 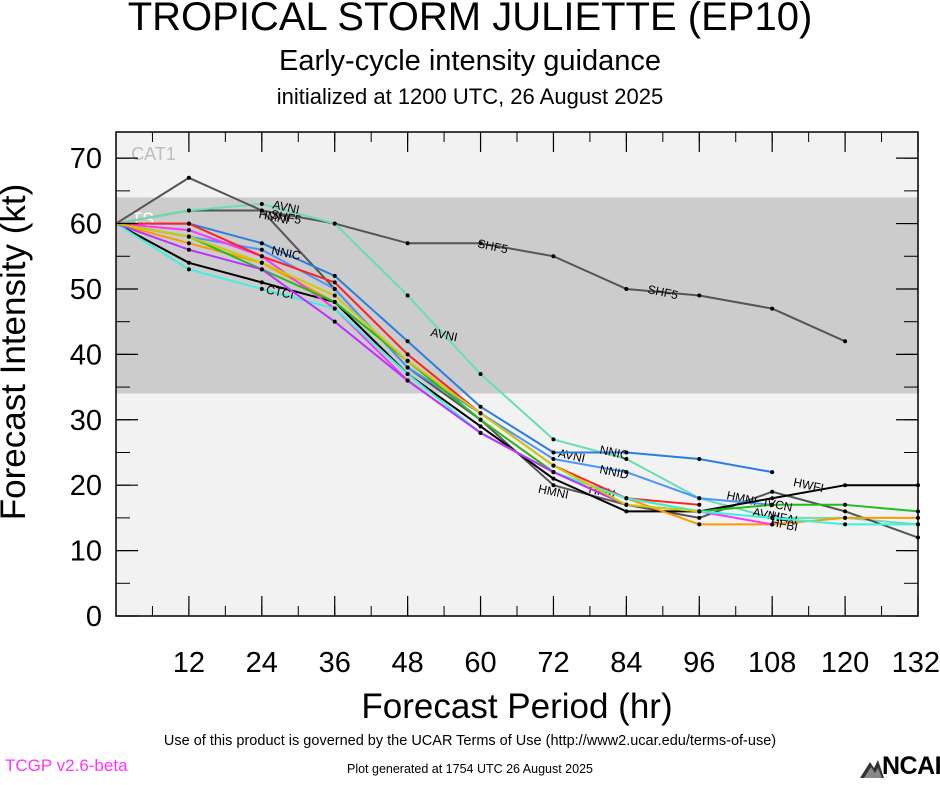 What do you see at coordinates (66, 765) in the screenshot?
I see `version-label: TCGP v2.6-beta` at bounding box center [66, 765].